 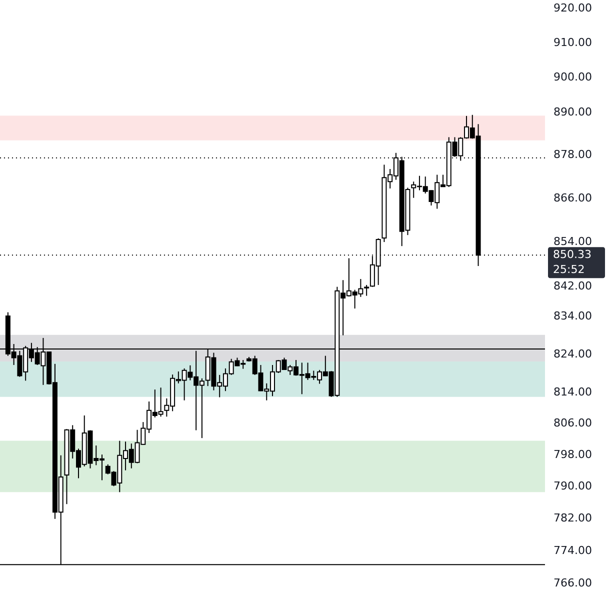 I want to click on text: 25:52, so click(x=569, y=269).